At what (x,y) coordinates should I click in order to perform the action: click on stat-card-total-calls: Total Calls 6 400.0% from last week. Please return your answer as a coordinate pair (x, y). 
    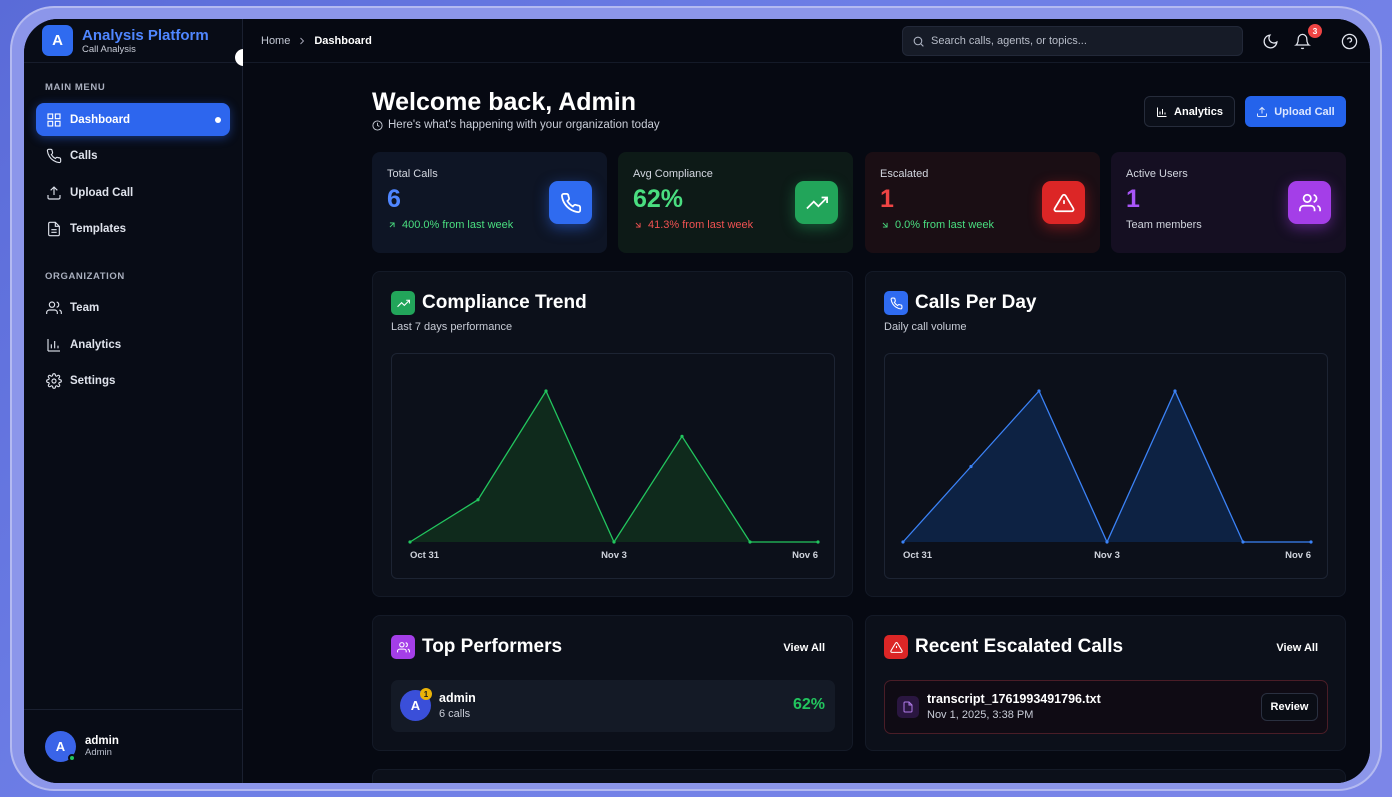
    Looking at the image, I should click on (489, 202).